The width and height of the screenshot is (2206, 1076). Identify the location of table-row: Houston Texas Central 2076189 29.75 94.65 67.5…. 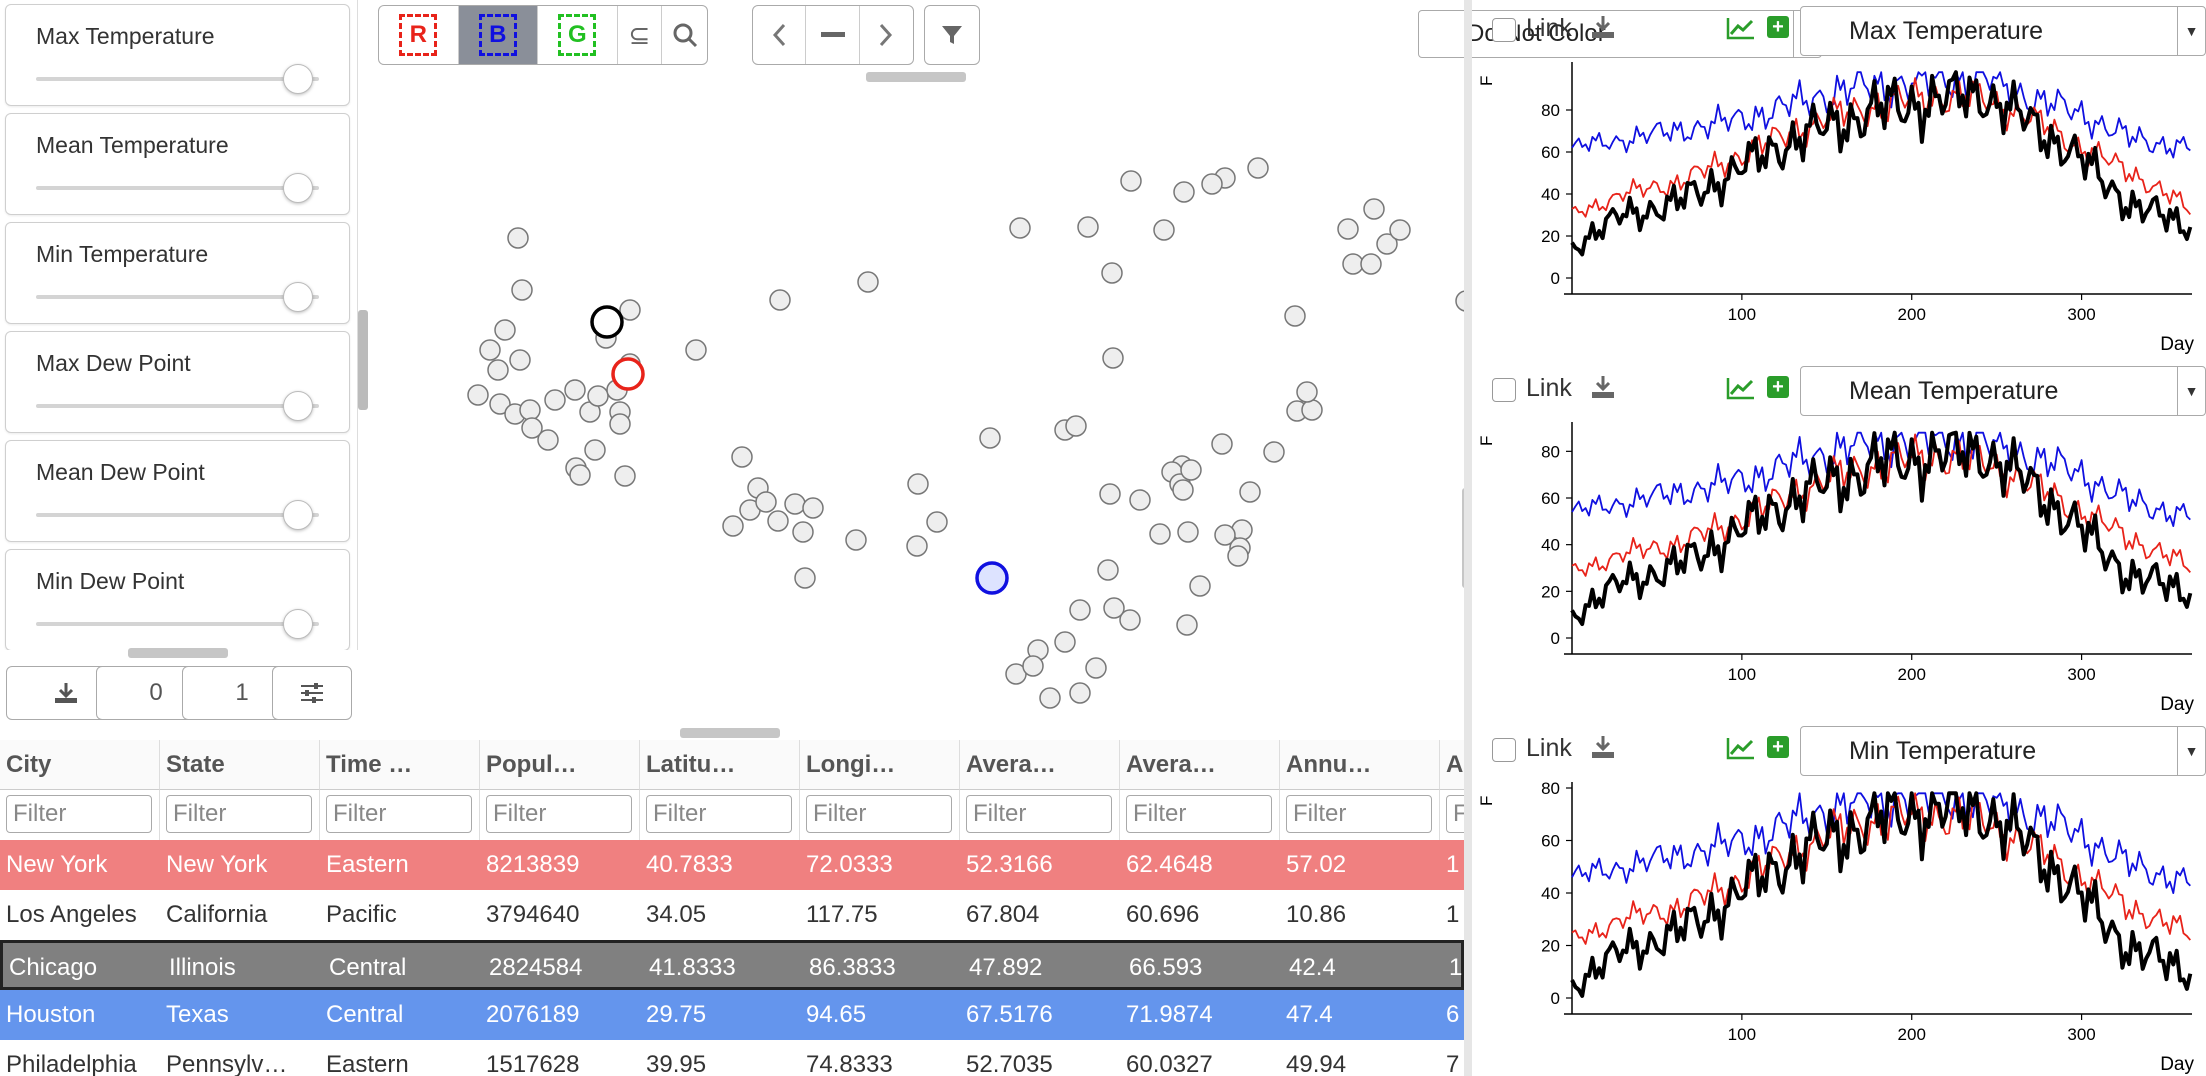
(732, 1015).